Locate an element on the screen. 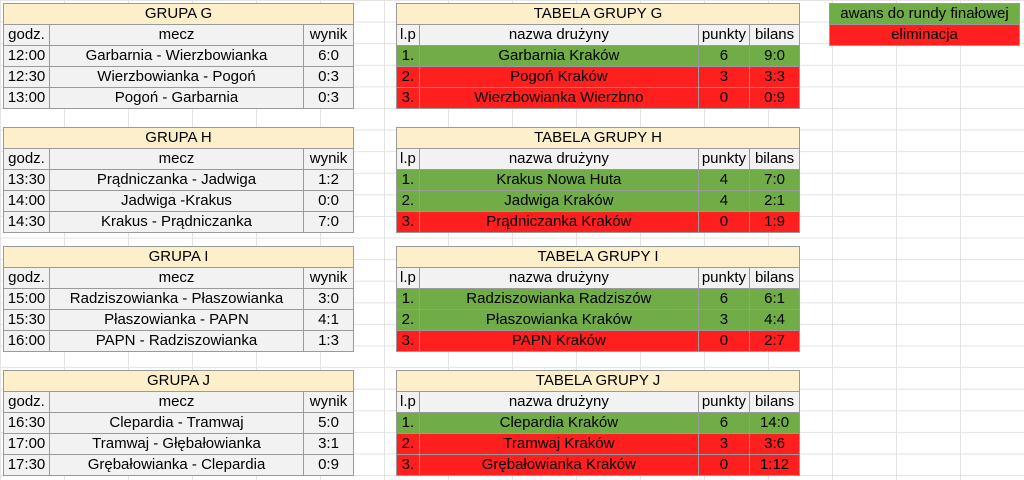 This screenshot has height=480, width=1024. match-score: 1:2 is located at coordinates (328, 180).